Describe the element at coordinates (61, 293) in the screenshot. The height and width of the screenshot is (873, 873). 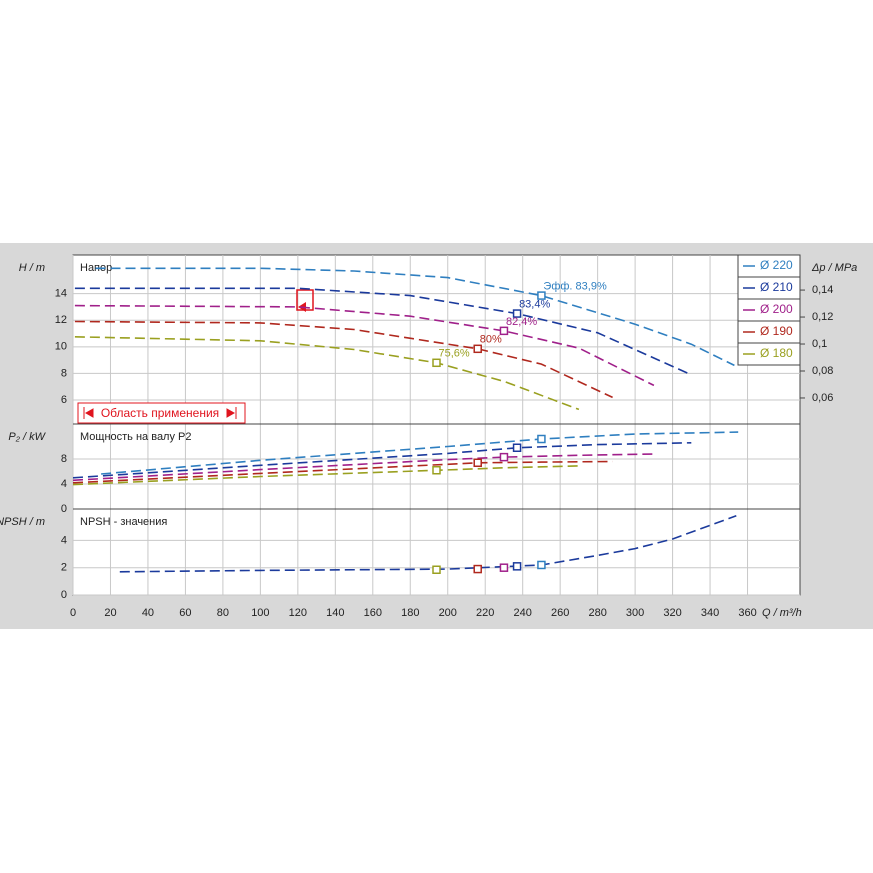
I see `y-tick-label: 14` at that location.